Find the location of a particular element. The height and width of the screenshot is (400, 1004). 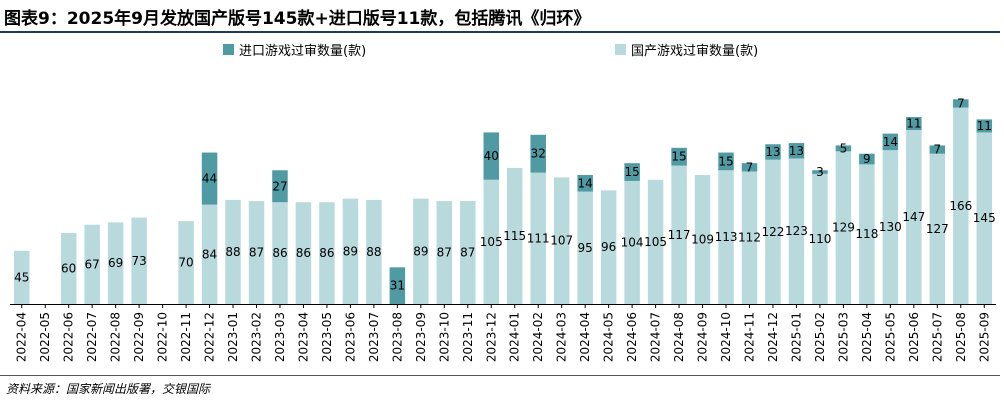

label-domestic-2023-02: 87 is located at coordinates (256, 253).